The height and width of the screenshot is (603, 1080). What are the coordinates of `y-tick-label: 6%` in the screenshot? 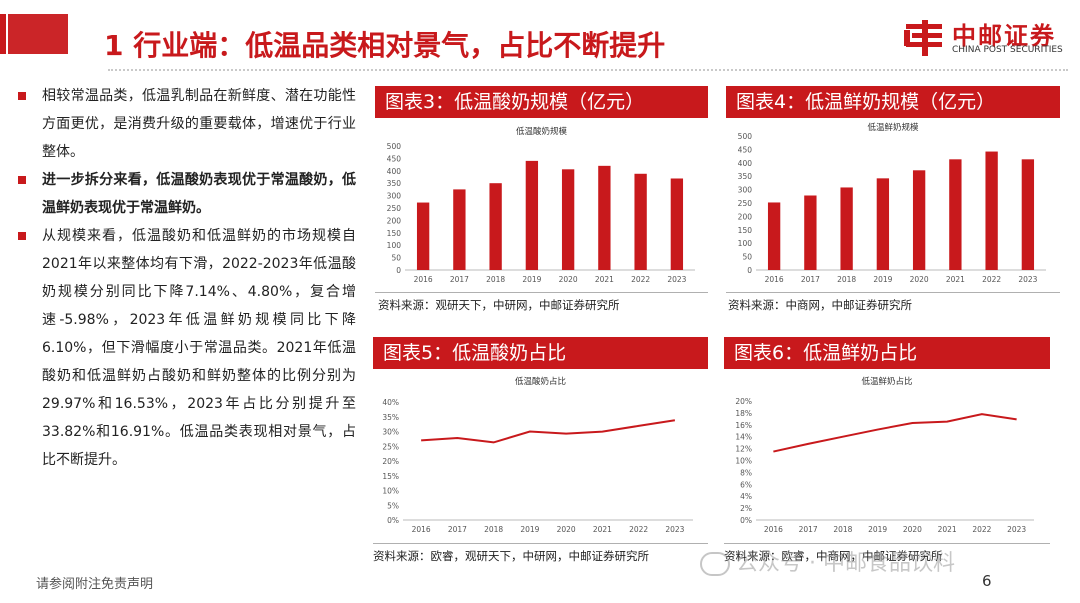 It's located at (746, 484).